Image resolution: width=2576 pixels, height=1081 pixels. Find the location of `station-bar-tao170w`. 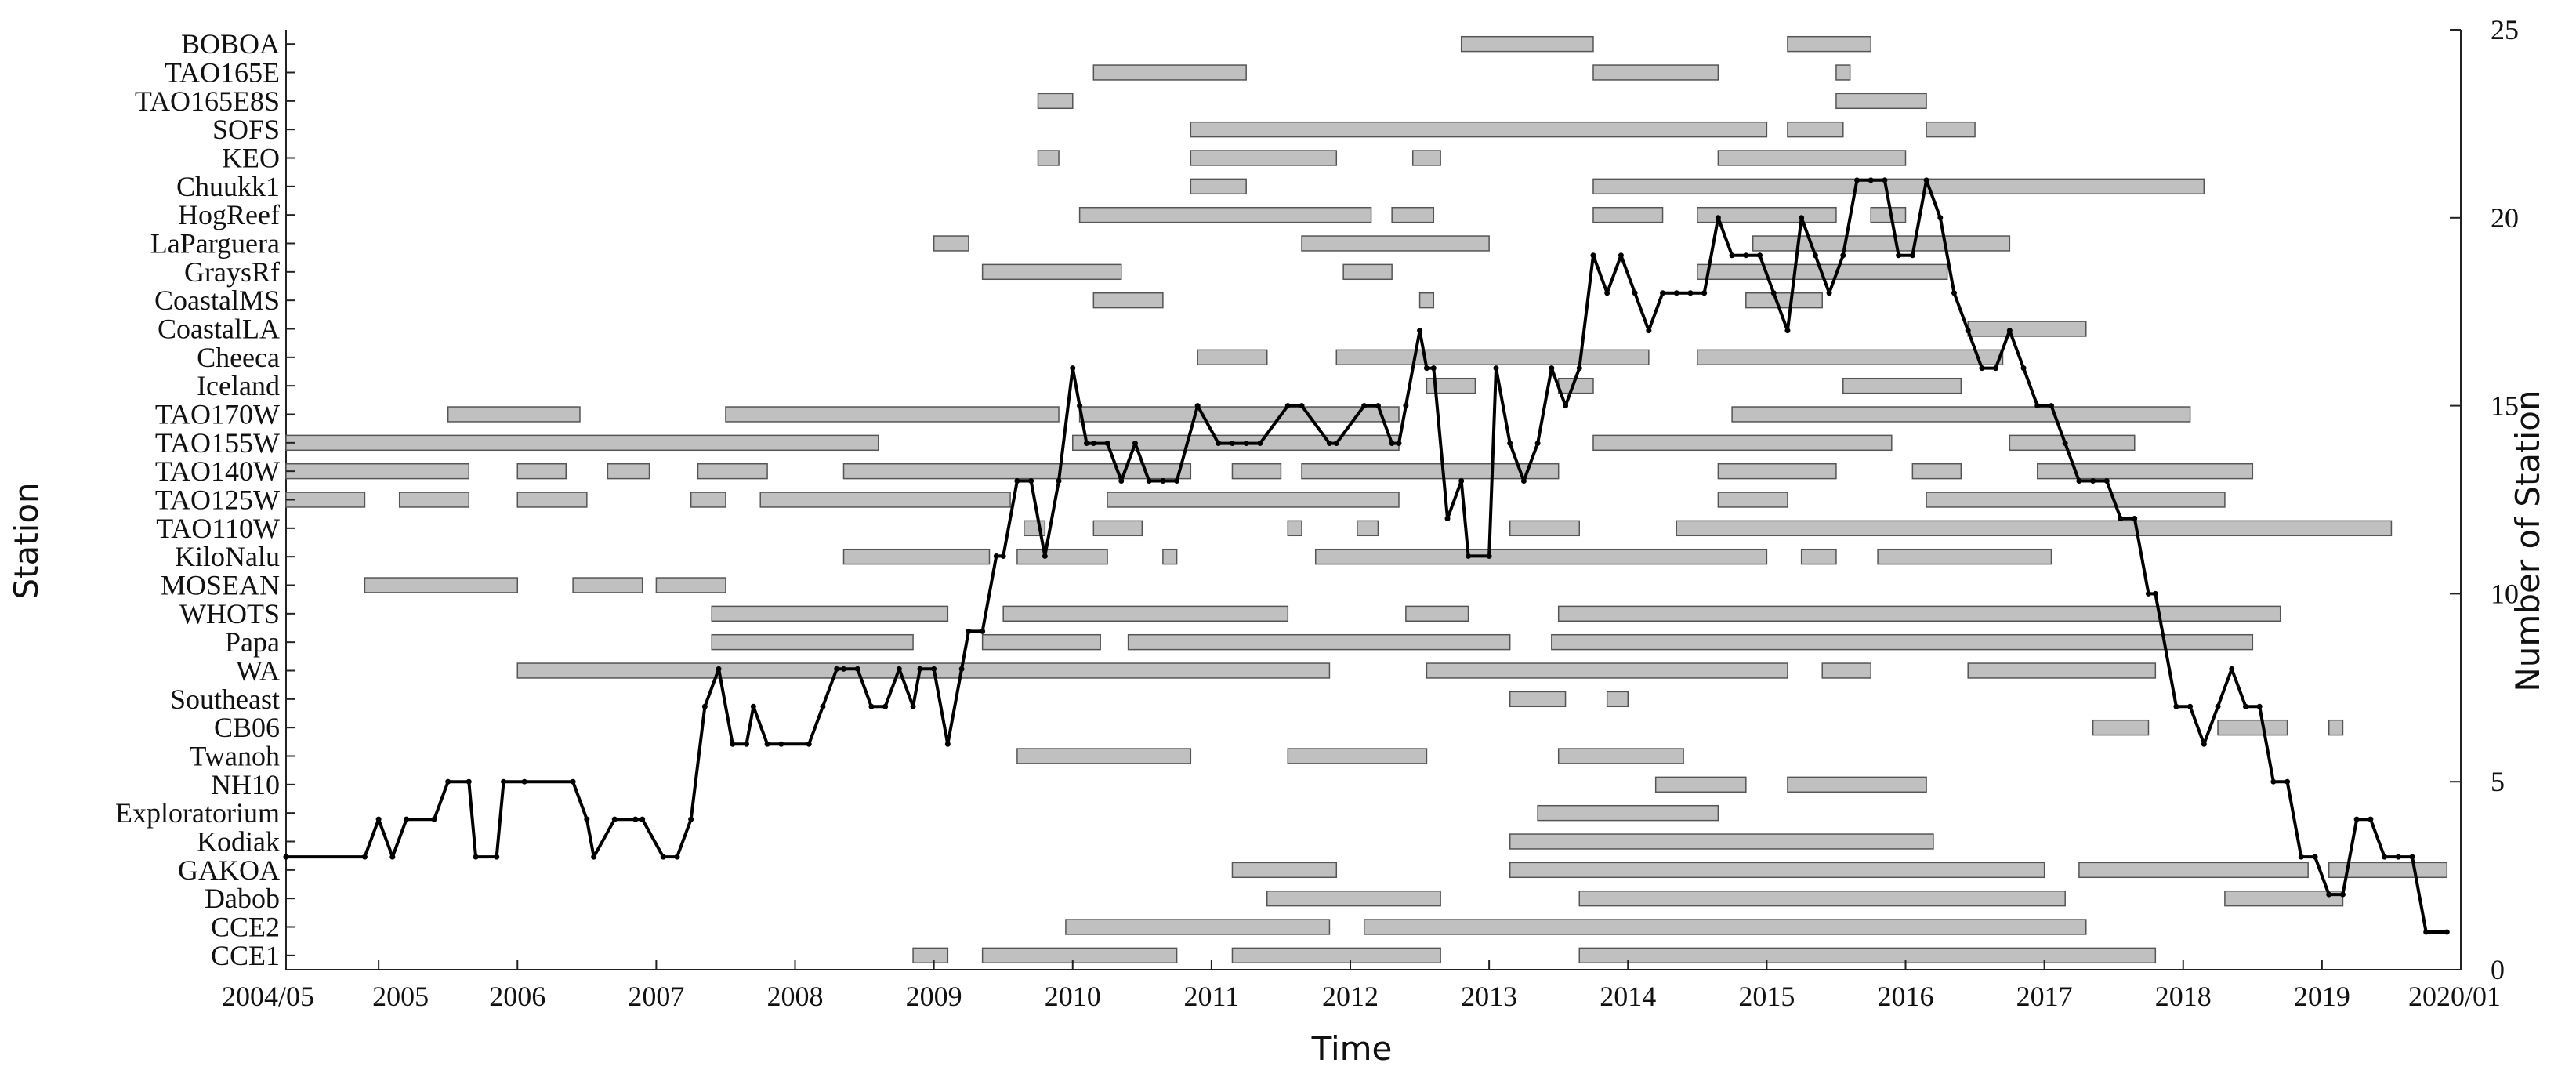

station-bar-tao170w is located at coordinates (514, 414).